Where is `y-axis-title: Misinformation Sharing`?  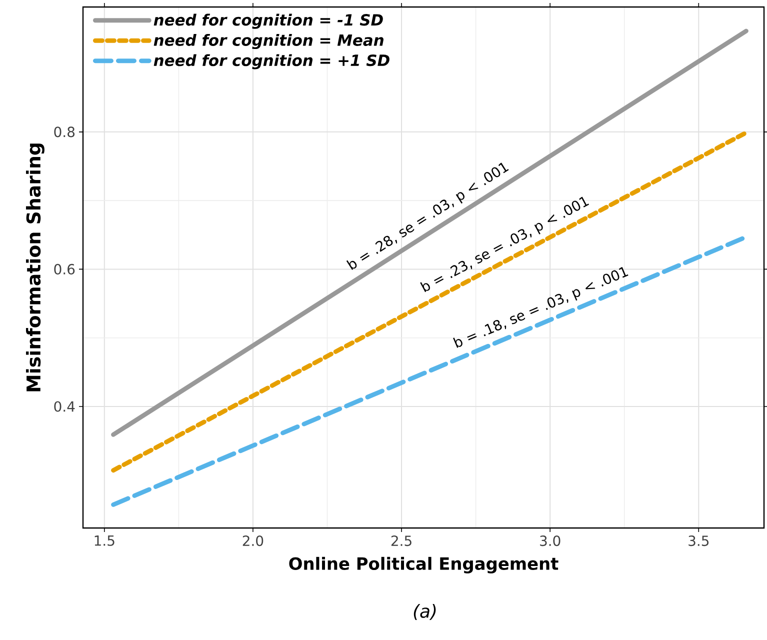
y-axis-title: Misinformation Sharing is located at coordinates (35, 268).